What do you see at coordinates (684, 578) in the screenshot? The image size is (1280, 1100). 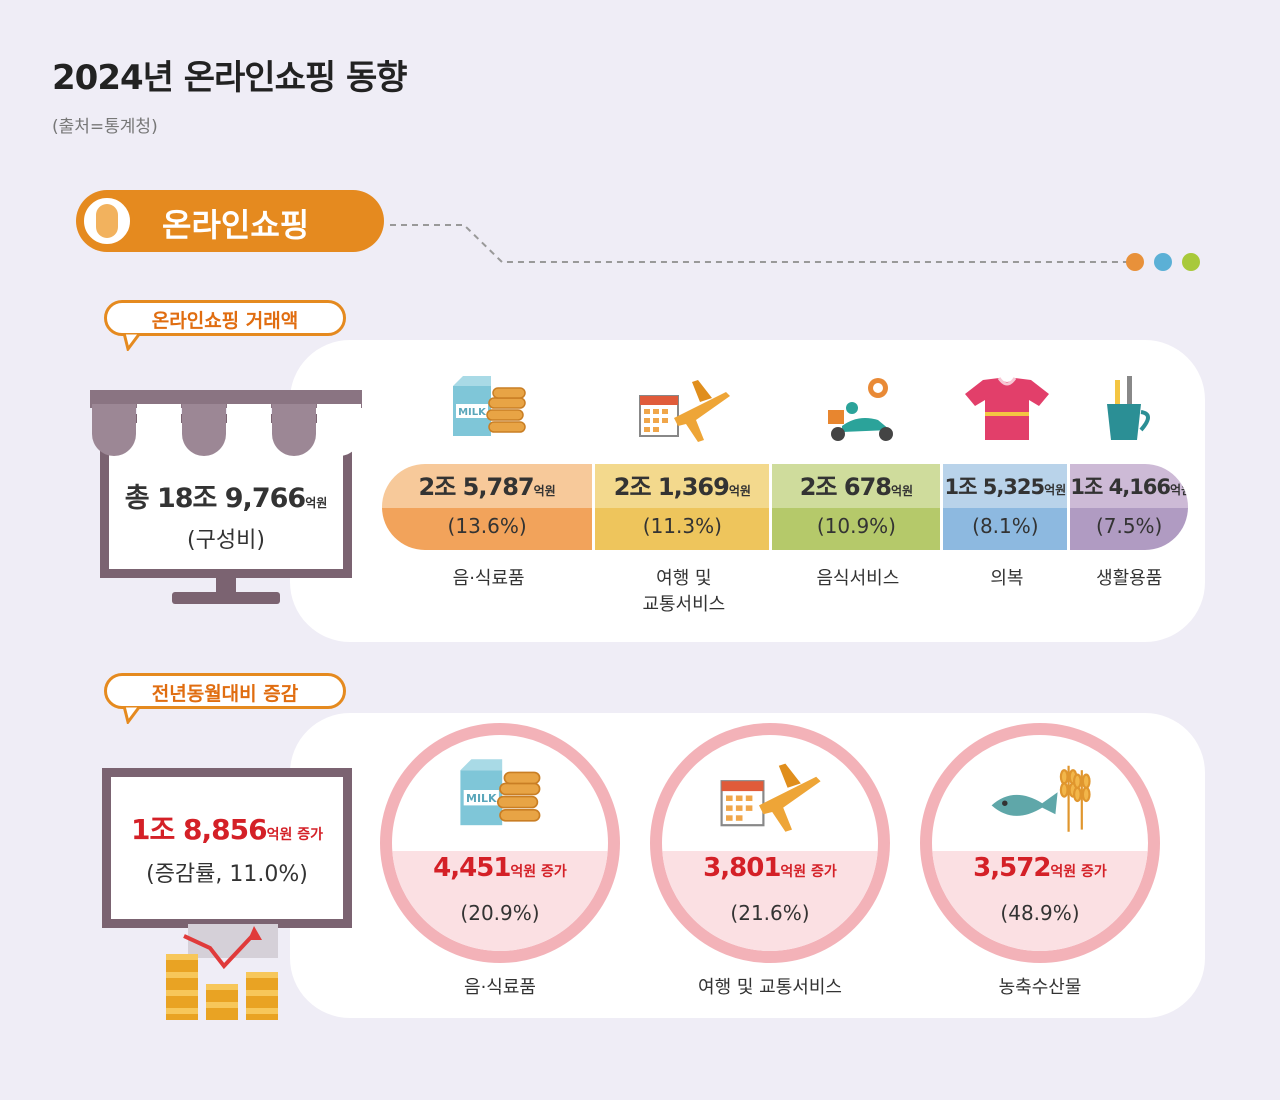 I see `category-line: 여행 및` at bounding box center [684, 578].